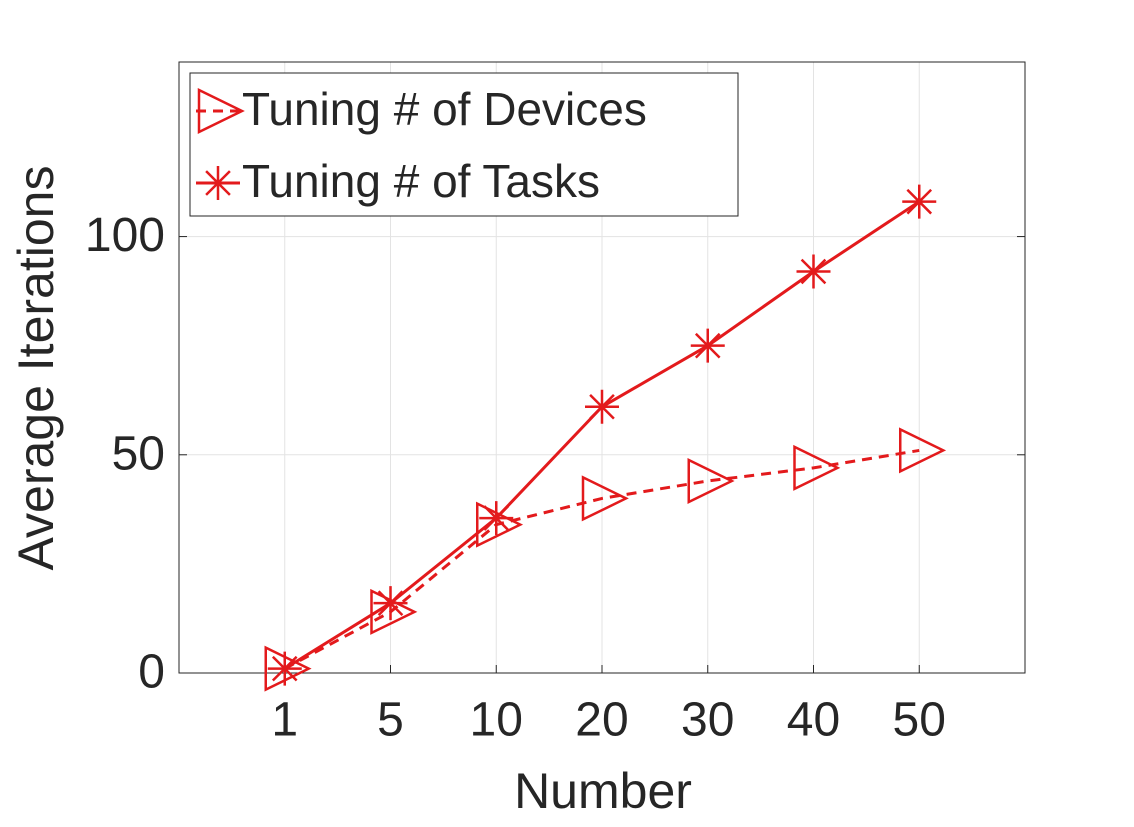 The width and height of the screenshot is (1134, 827). I want to click on x-tick-label: 20, so click(601, 720).